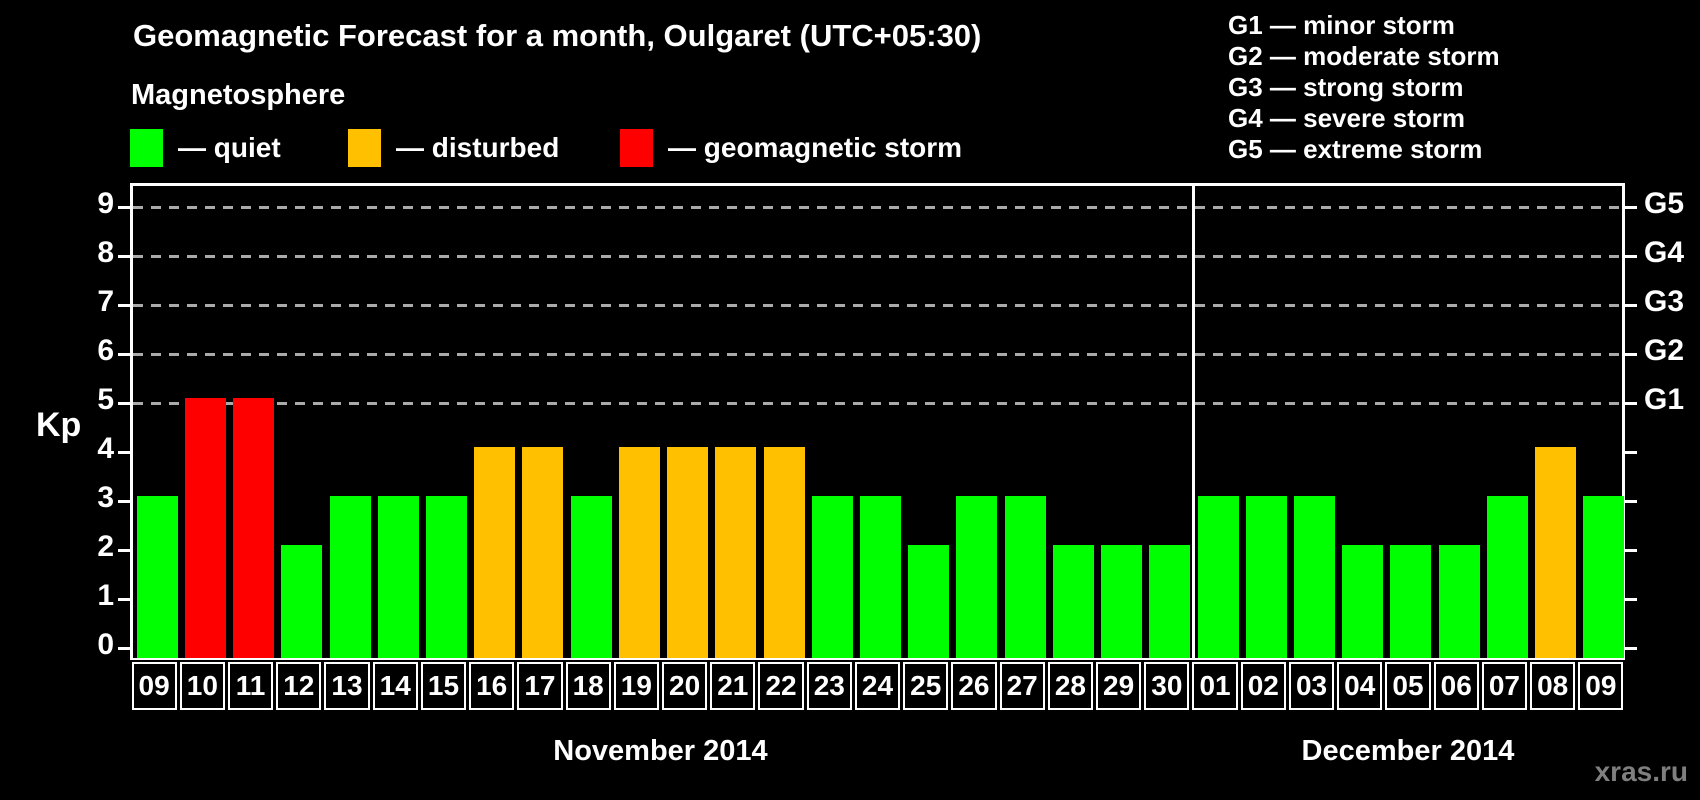  I want to click on day-label-november-25: 25, so click(926, 686).